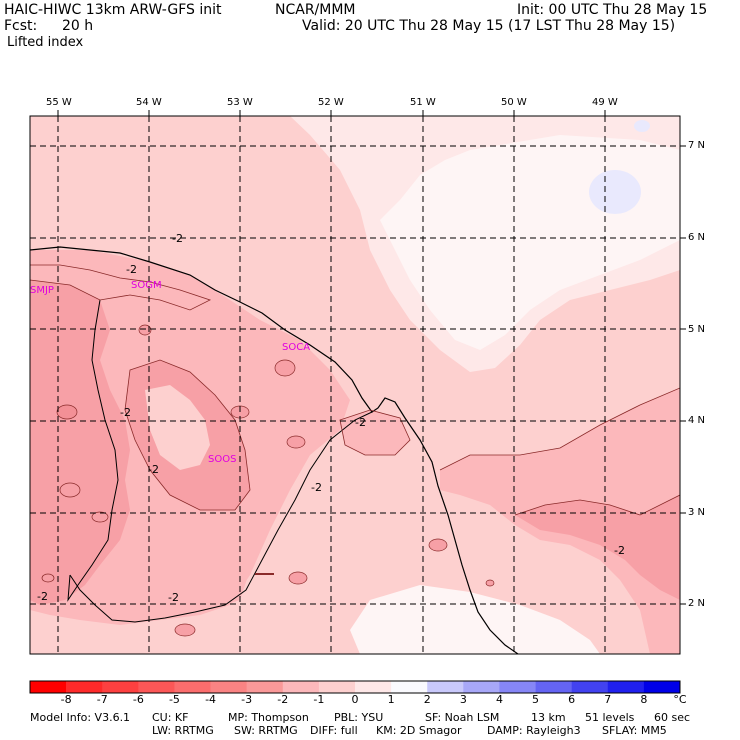  Describe the element at coordinates (42, 290) in the screenshot. I see `station-label: SMJP` at that location.